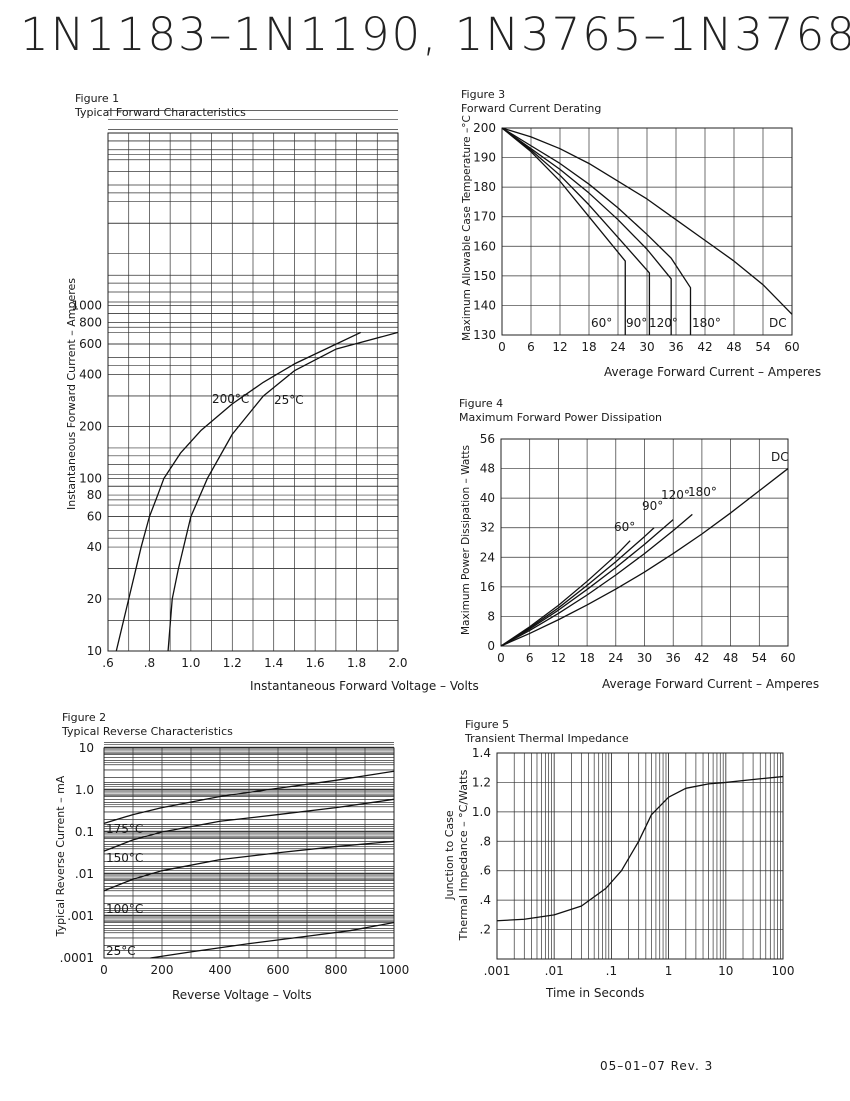 Image resolution: width=850 pixels, height=1101 pixels. Describe the element at coordinates (84, 832) in the screenshot. I see `y-tick-label: 0.1` at that location.